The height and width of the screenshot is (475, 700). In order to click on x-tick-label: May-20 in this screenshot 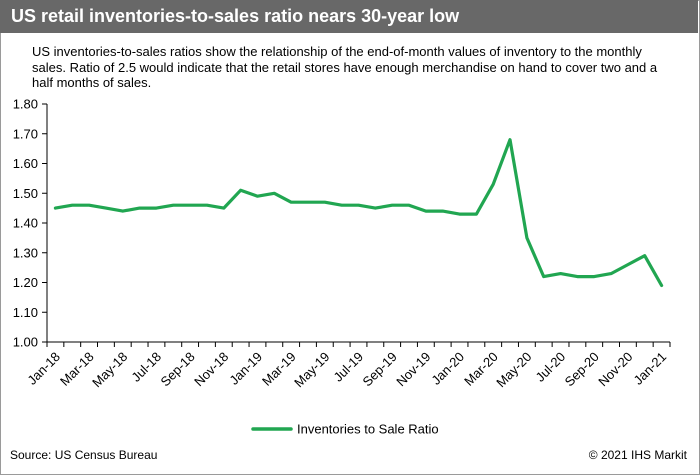, I will do `click(513, 369)`.